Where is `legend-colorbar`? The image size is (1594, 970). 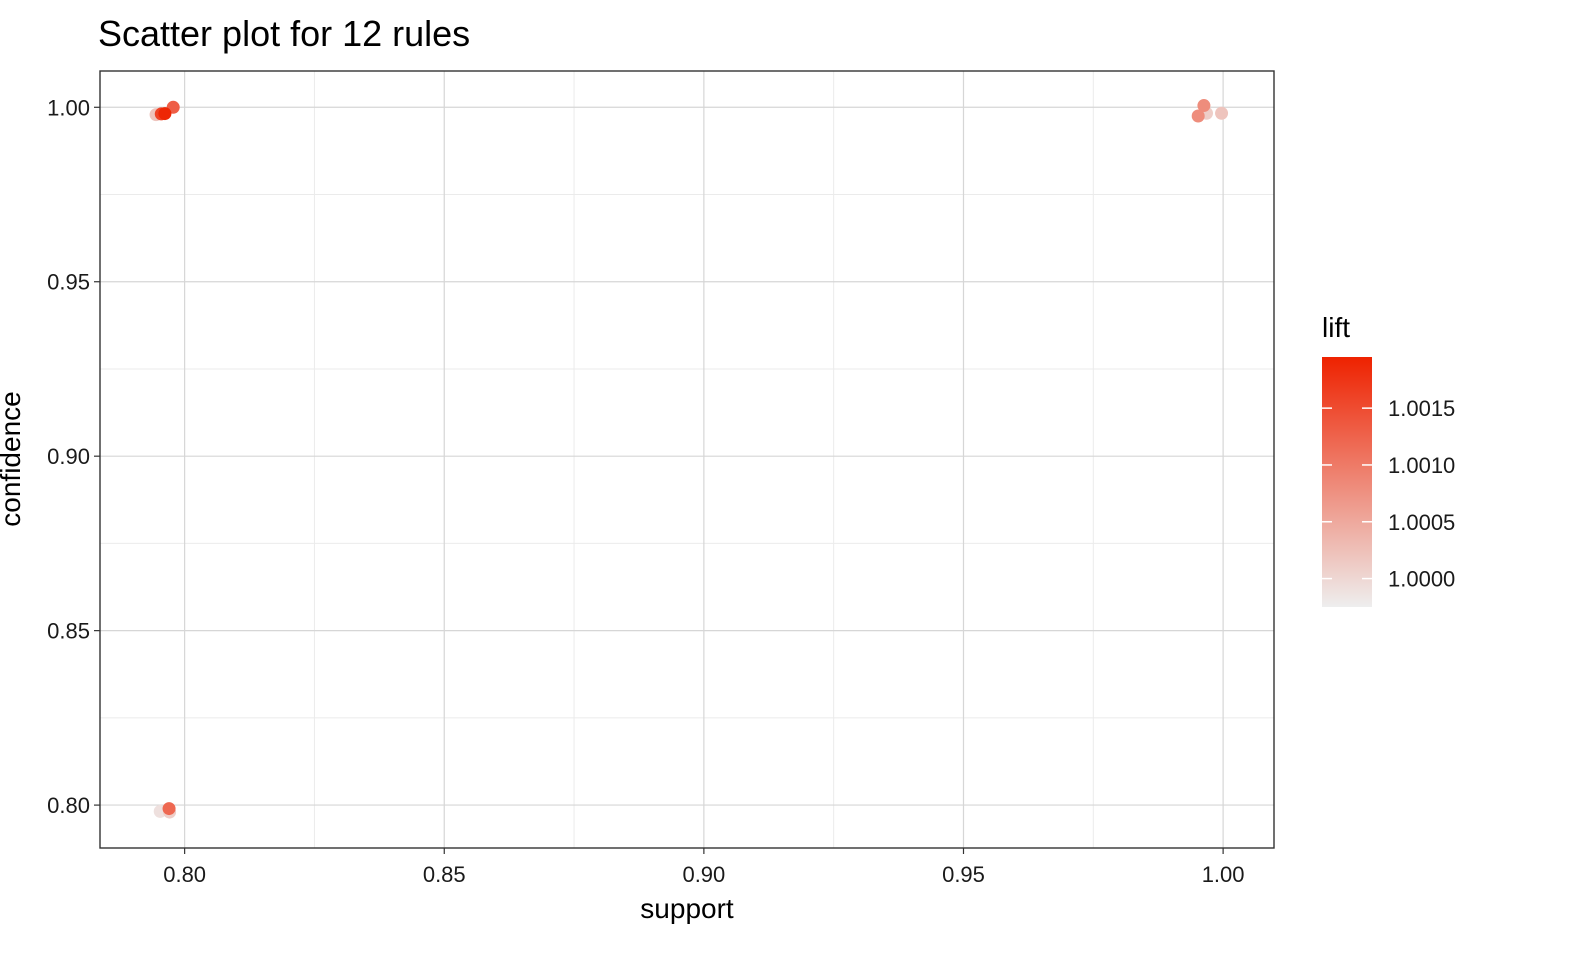
legend-colorbar is located at coordinates (1347, 482).